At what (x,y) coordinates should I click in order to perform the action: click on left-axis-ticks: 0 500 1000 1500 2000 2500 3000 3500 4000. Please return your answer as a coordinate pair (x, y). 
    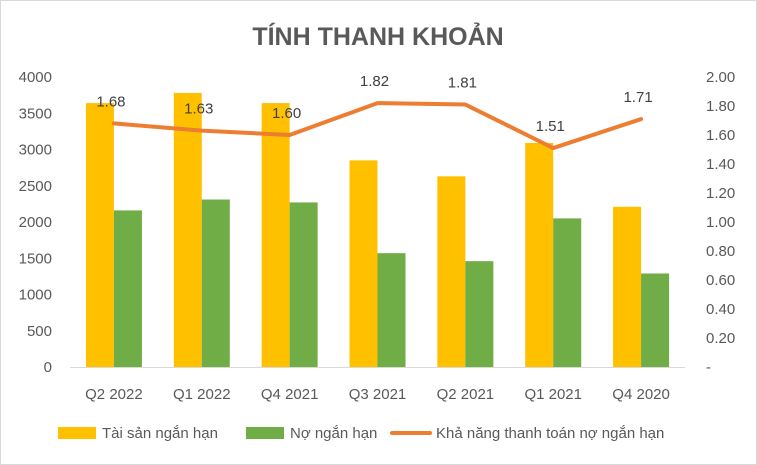
    Looking at the image, I should click on (35, 222).